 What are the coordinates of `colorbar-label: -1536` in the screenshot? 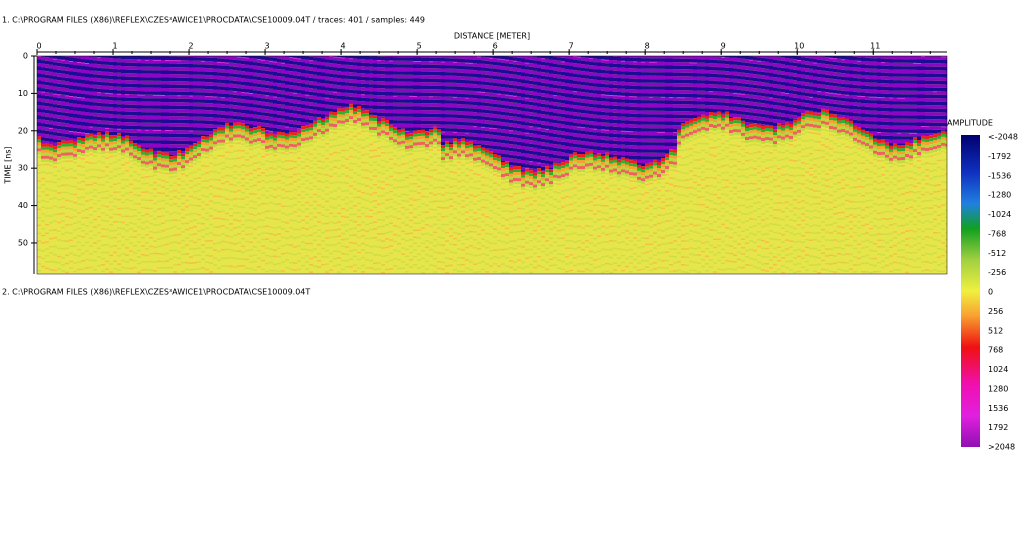 It's located at (999, 175).